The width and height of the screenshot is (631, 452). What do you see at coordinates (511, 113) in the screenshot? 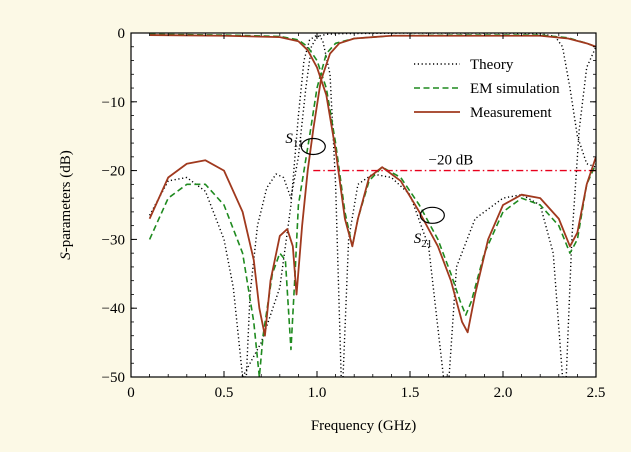
I see `legend-label-2: Measurement` at bounding box center [511, 113].